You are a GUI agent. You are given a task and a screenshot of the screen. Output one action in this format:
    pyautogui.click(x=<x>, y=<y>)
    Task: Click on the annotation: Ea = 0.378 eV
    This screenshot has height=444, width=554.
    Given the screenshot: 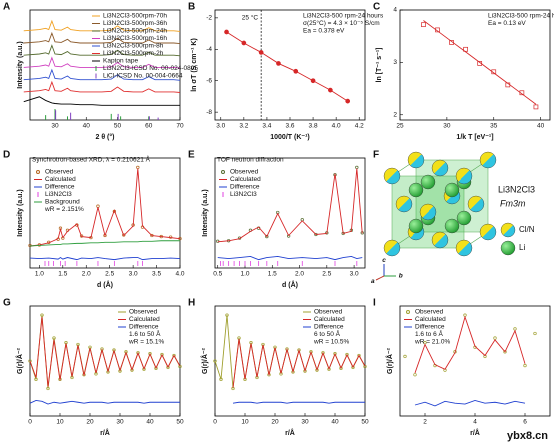 What is the action you would take?
    pyautogui.click(x=324, y=31)
    